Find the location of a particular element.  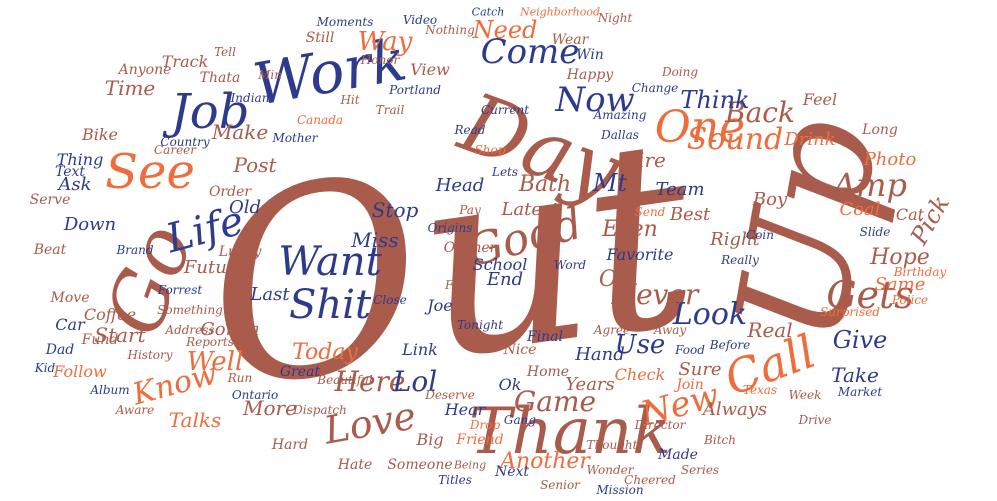

word: Ok is located at coordinates (510, 384).